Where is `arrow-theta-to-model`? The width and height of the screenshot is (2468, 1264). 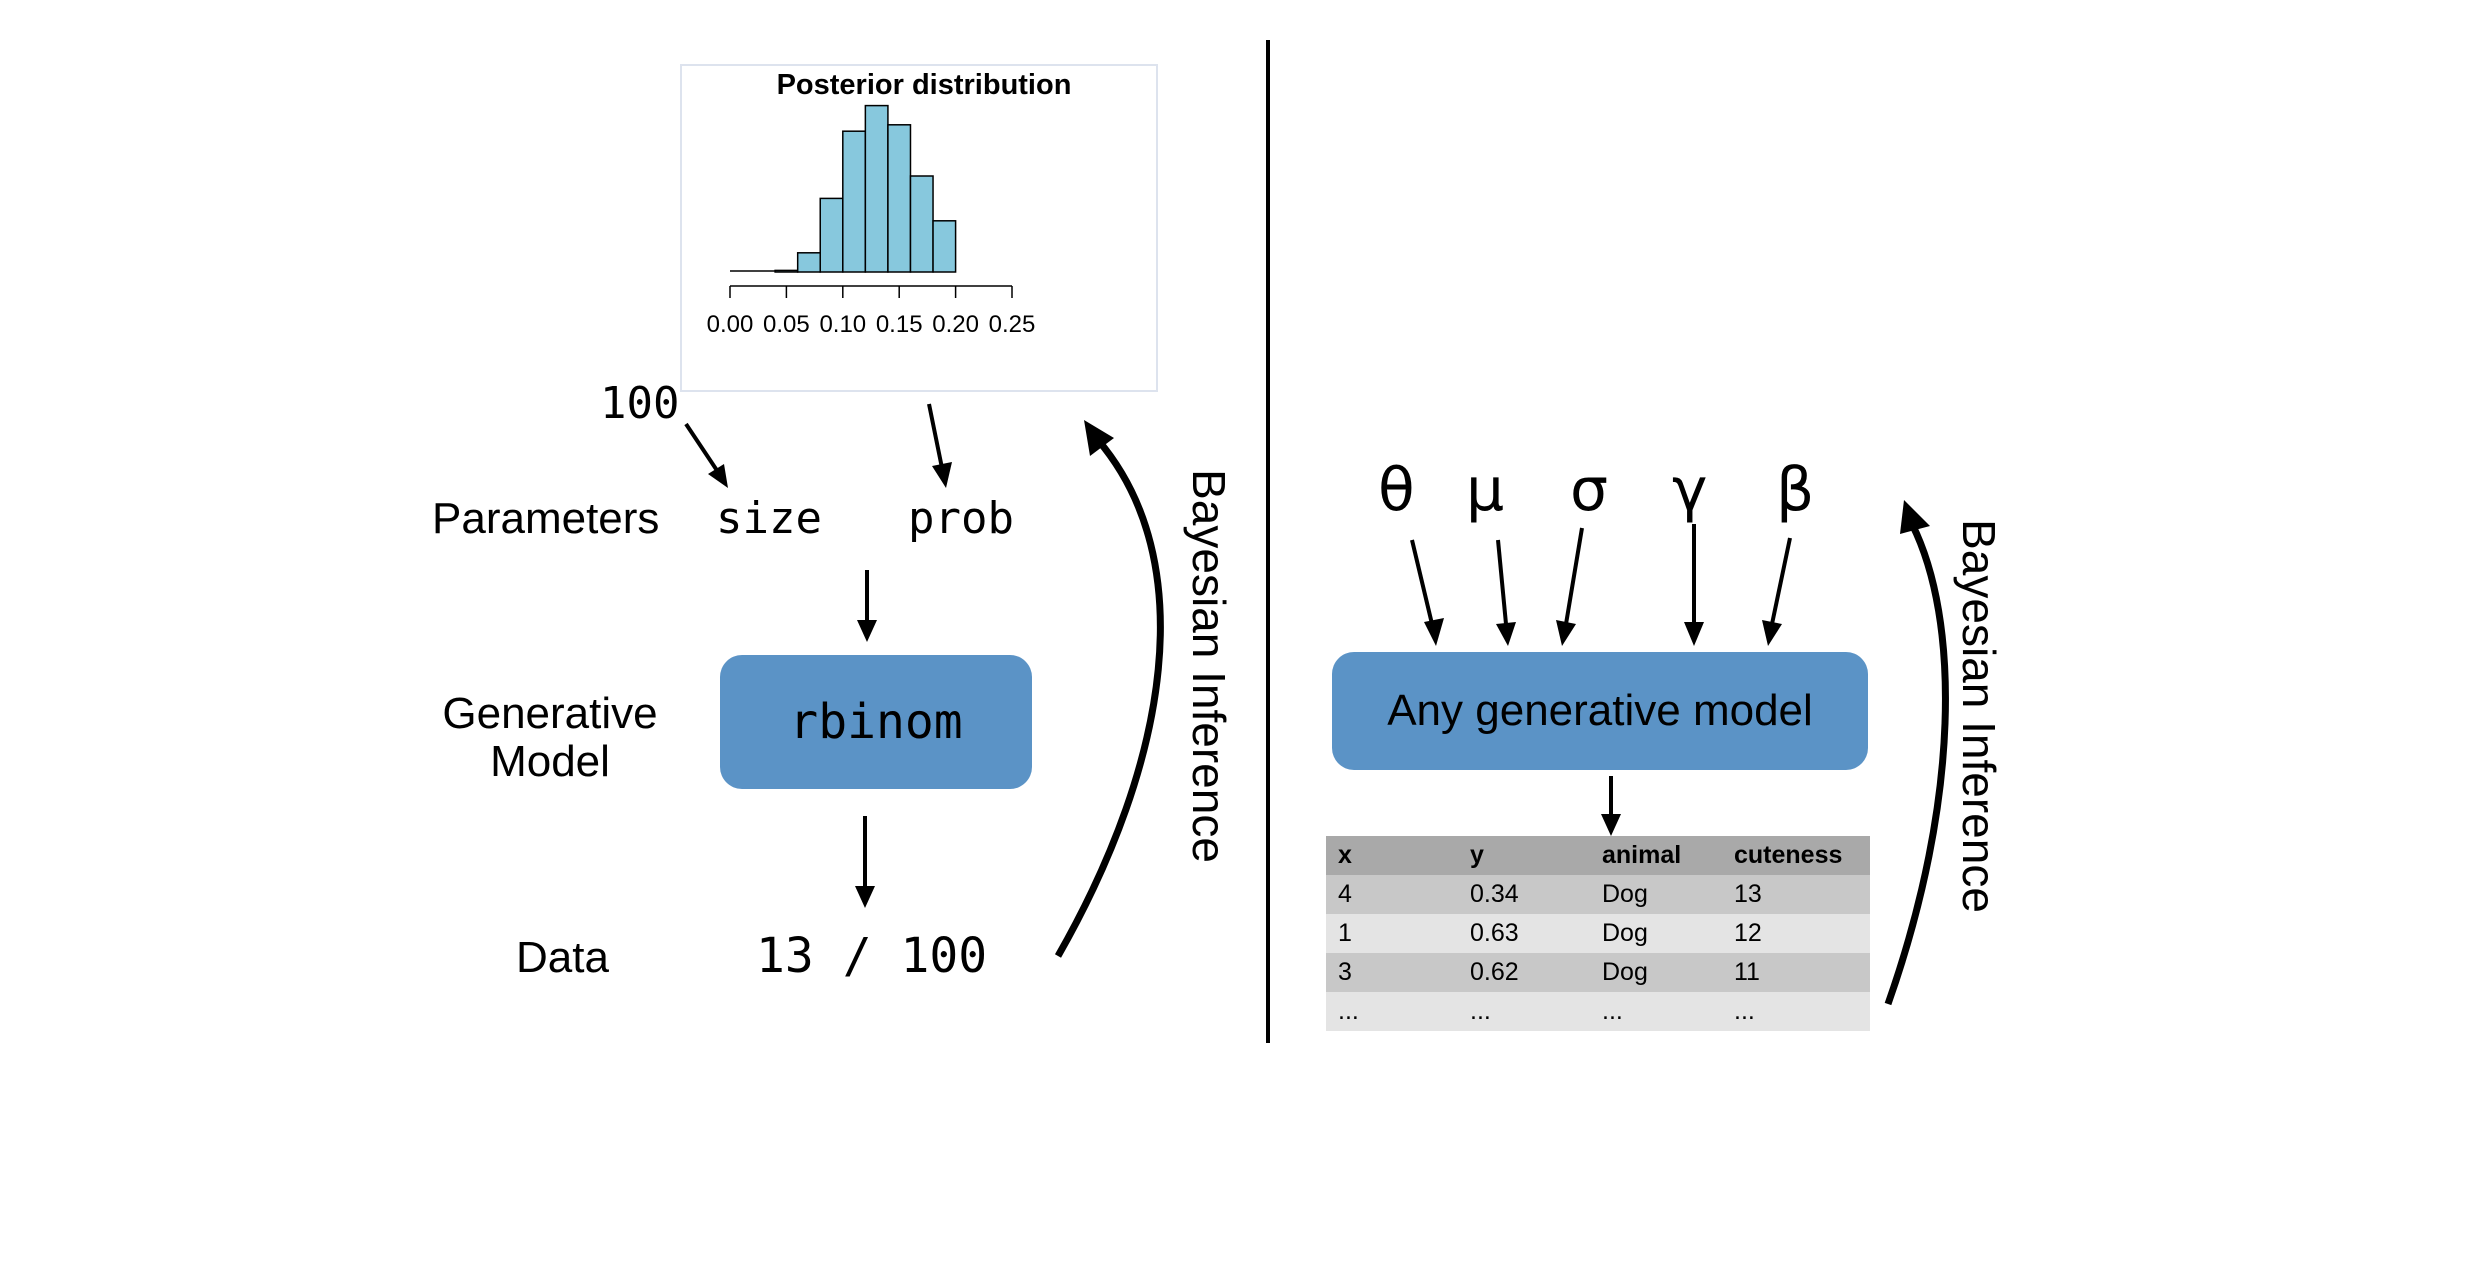
arrow-theta-to-model is located at coordinates (1422, 582).